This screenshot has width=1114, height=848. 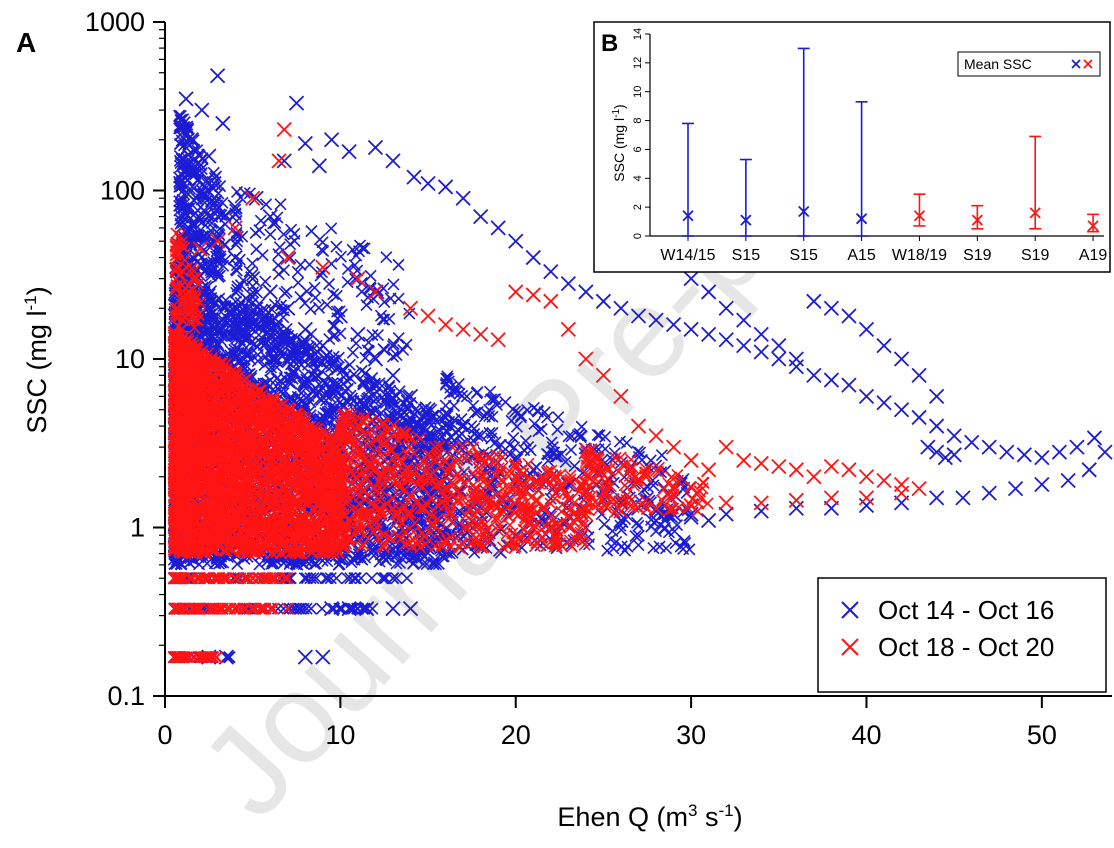 I want to click on x-tick-label: 40, so click(x=866, y=735).